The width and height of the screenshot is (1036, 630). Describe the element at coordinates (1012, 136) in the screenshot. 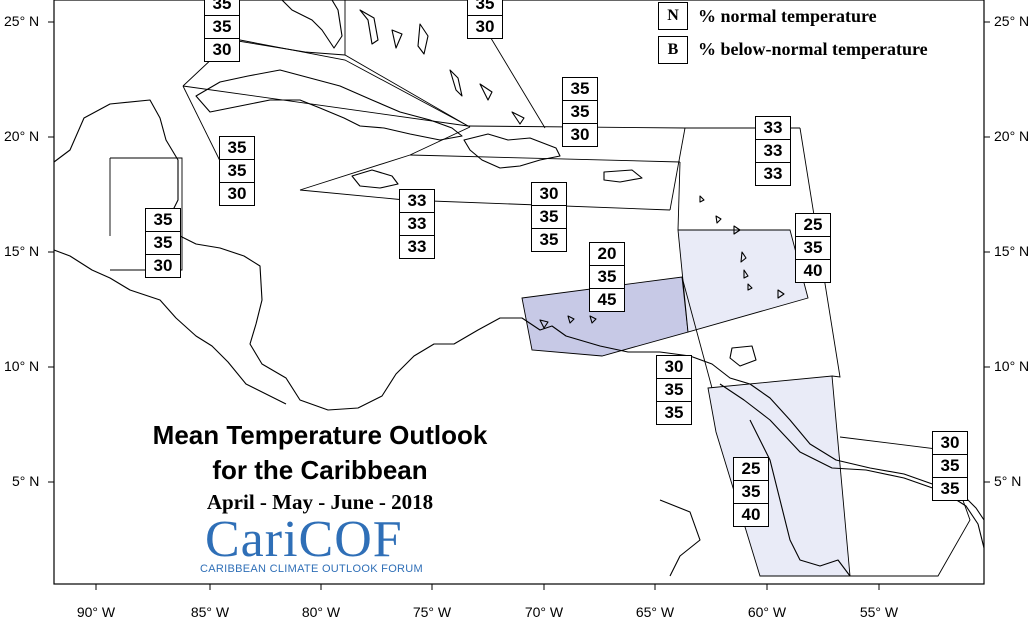

I see `lat-label-right-20: 20° N` at that location.